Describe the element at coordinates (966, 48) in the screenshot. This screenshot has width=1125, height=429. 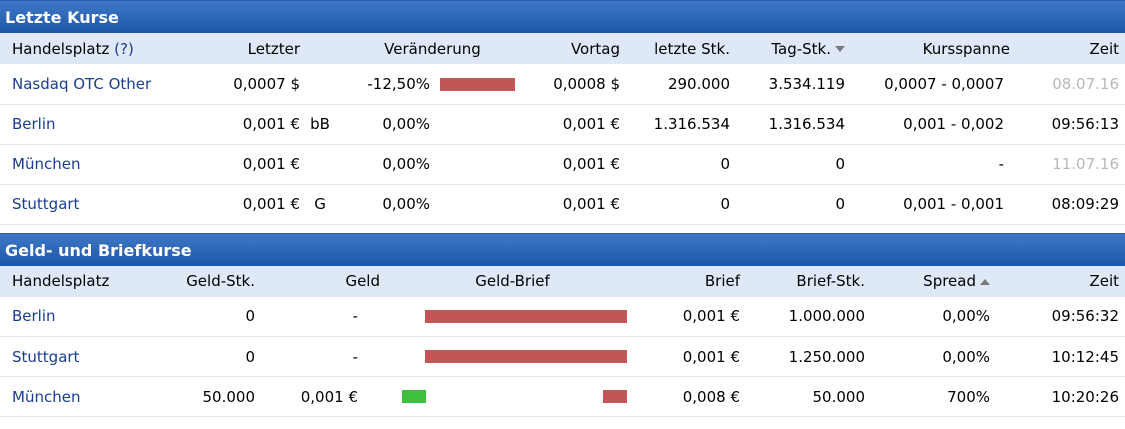
I see `header-range: Kursspanne` at that location.